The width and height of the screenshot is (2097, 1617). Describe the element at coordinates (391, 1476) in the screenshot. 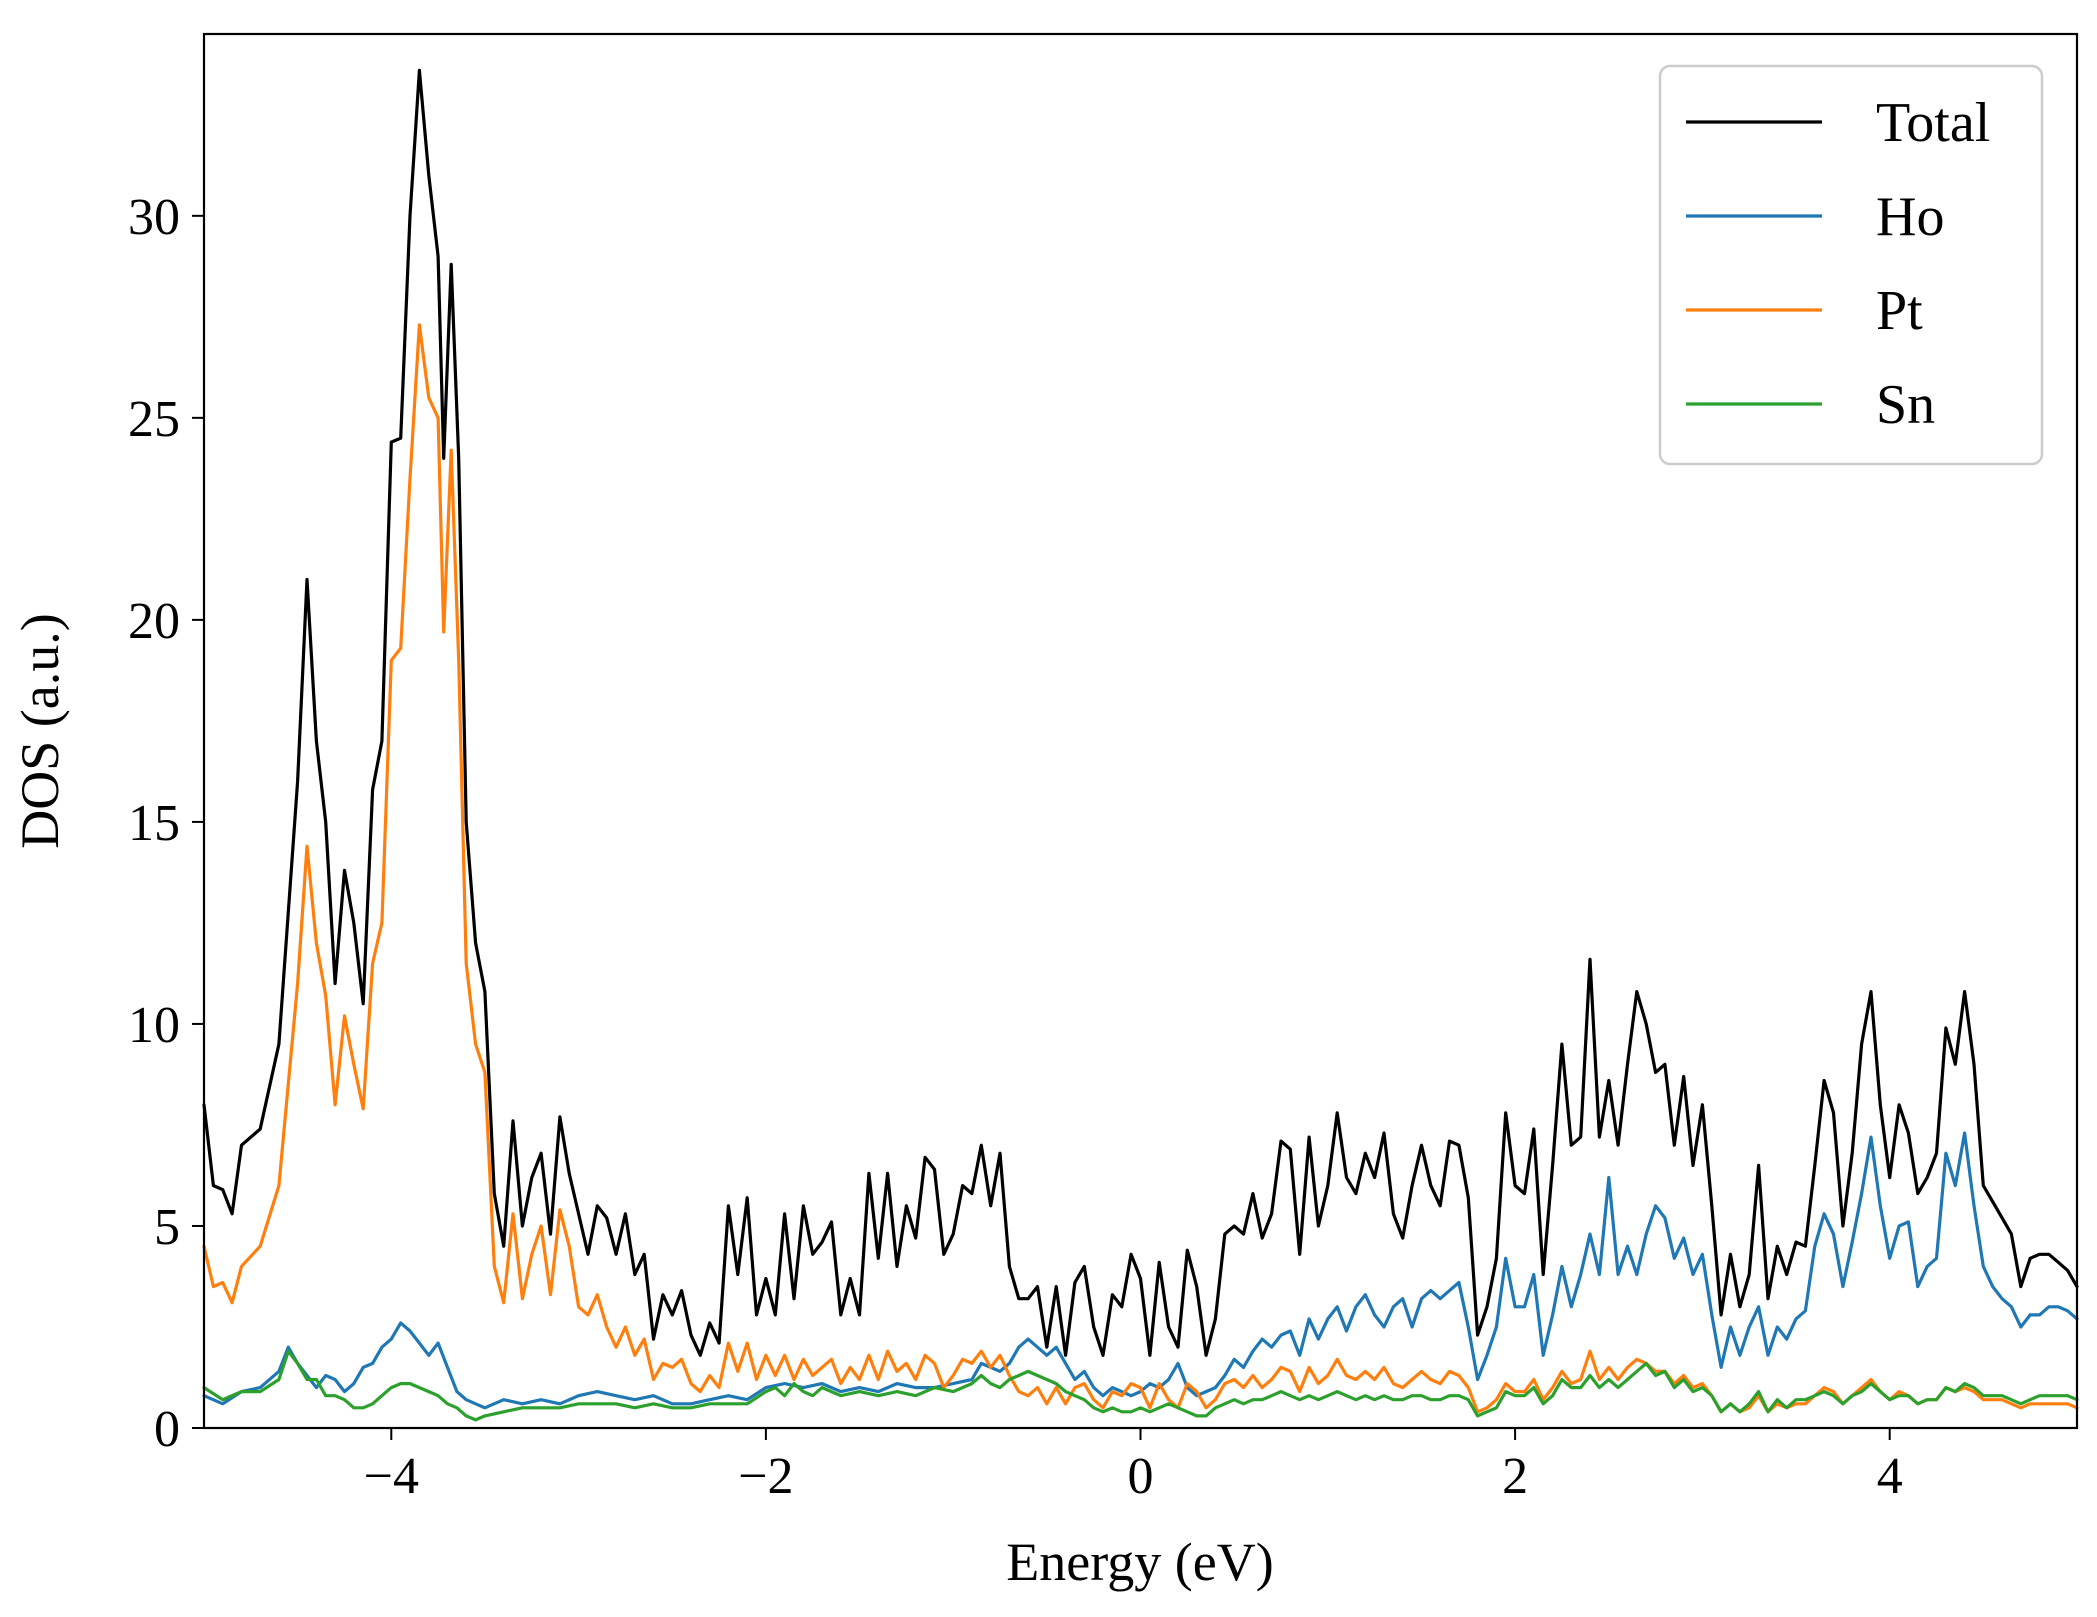

I see `x-tick-label: −4` at that location.